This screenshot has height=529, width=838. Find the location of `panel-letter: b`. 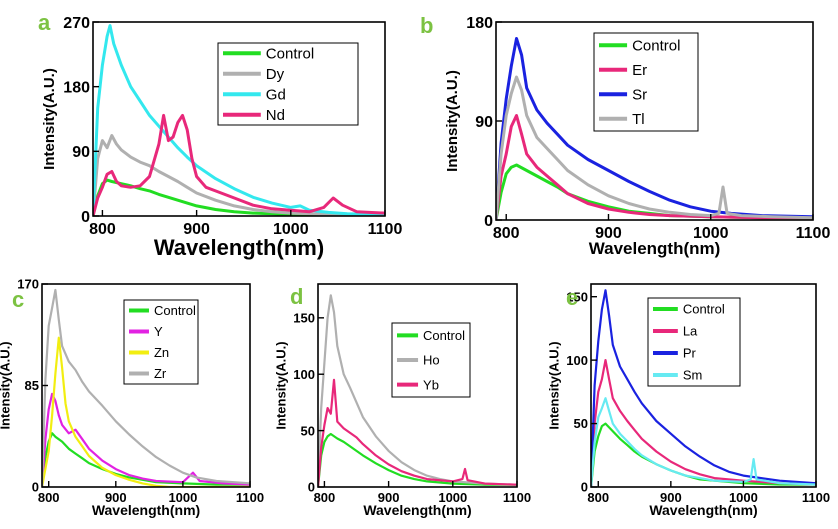

panel-letter: b is located at coordinates (426, 25).